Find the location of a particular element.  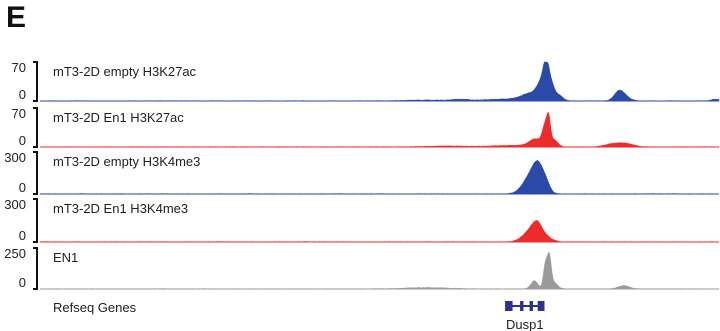

track-label-5: EN1 is located at coordinates (65, 257).